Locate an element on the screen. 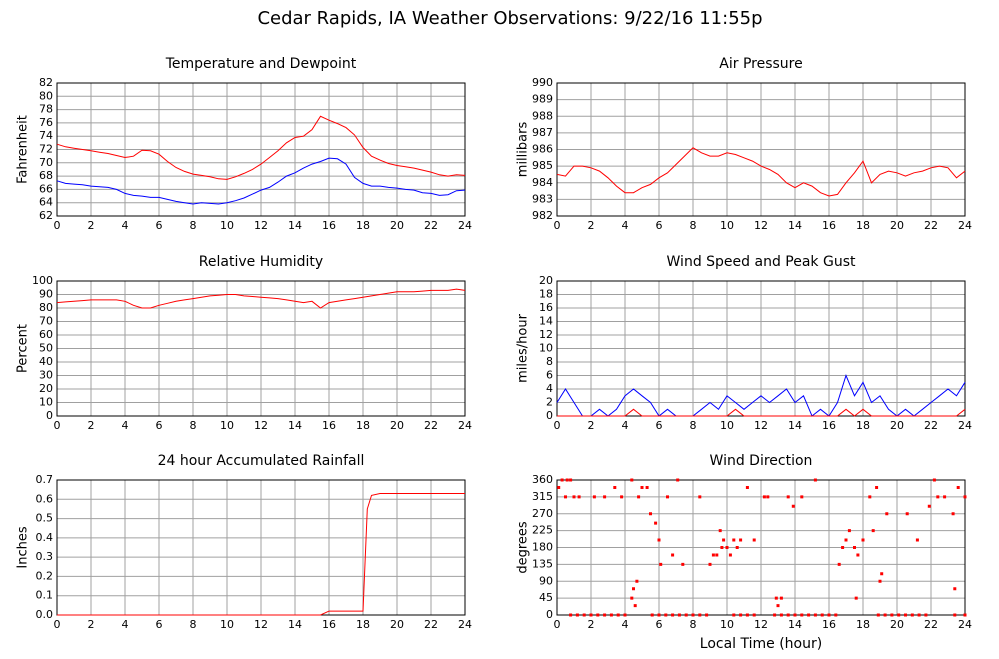  y-tick-label: 985 is located at coordinates (542, 165).